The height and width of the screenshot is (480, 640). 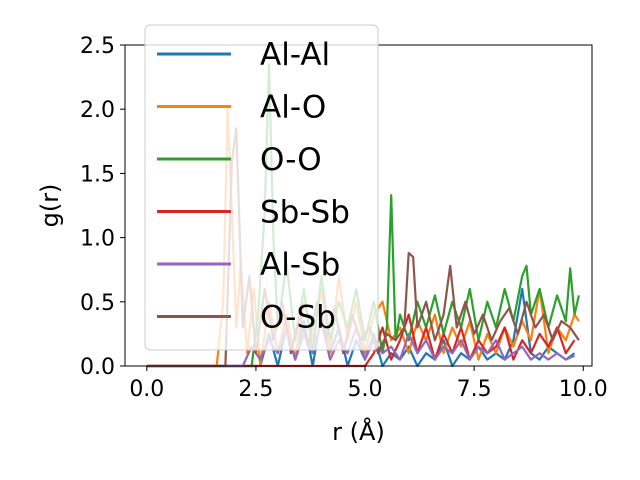 What do you see at coordinates (293, 108) in the screenshot?
I see `legend-entry-label: Al-O` at bounding box center [293, 108].